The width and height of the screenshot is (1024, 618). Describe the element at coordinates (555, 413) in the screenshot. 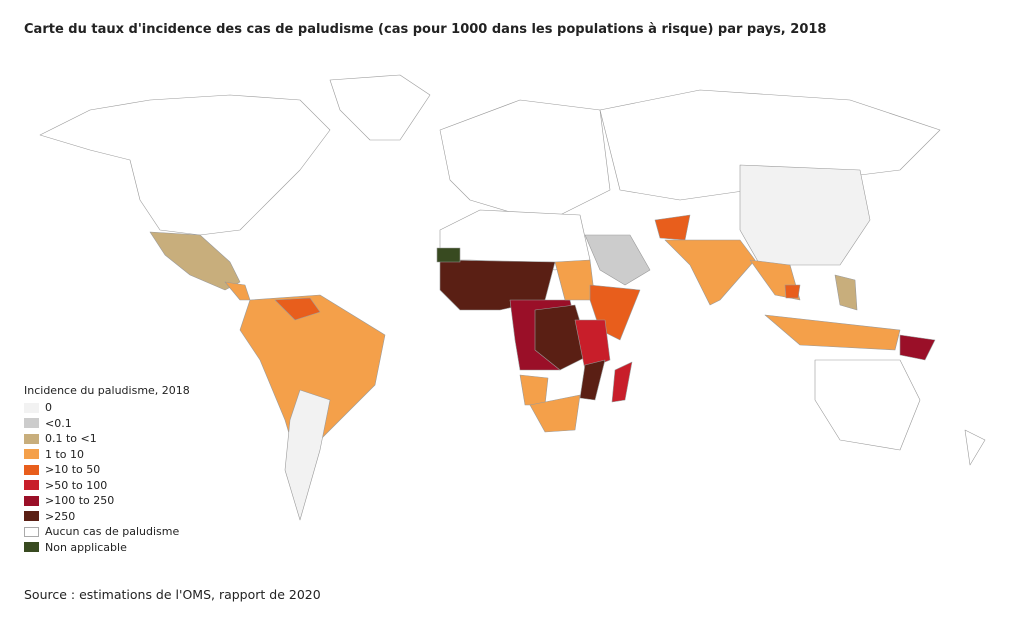

I see `region-southern-africa` at that location.